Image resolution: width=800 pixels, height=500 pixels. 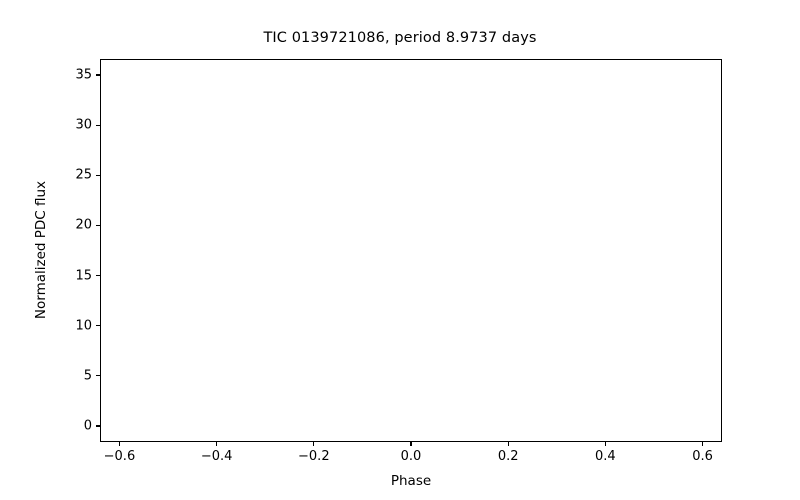 I want to click on x-tick-label: −0.4, so click(x=216, y=456).